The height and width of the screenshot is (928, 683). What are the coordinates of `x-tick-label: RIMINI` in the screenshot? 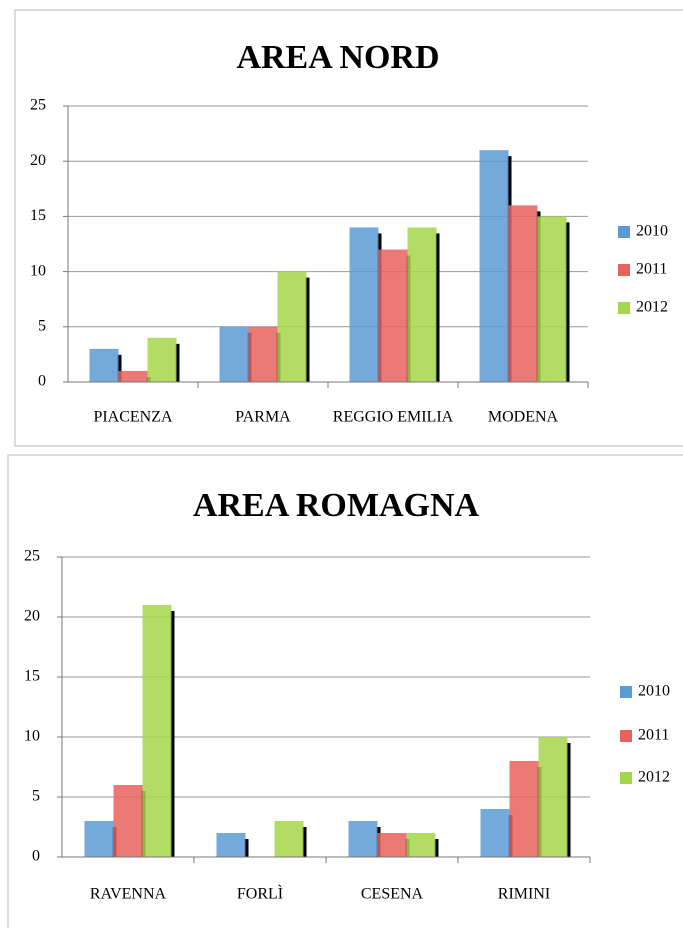 It's located at (524, 894).